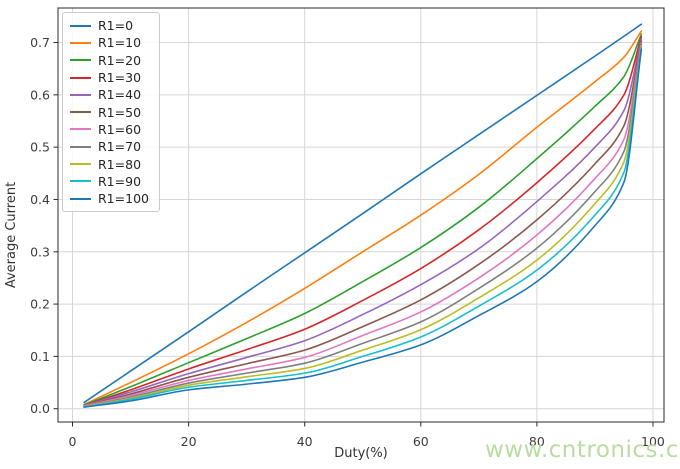  I want to click on legend-item: R1=20, so click(109, 60).